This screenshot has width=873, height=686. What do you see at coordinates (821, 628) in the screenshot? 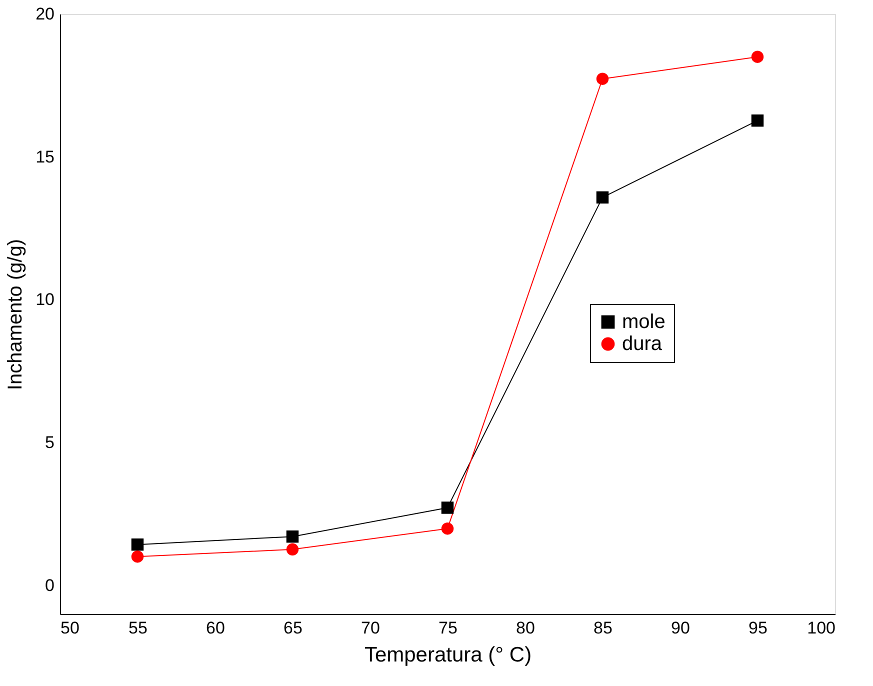
I see `x-tick-label: 100` at bounding box center [821, 628].